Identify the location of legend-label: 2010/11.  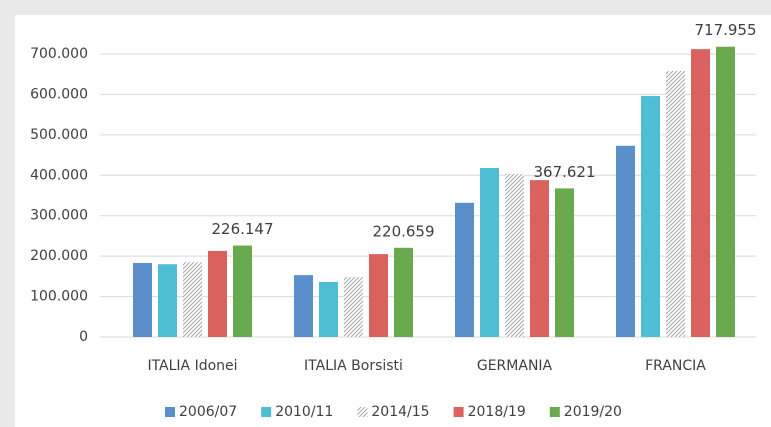
(304, 412).